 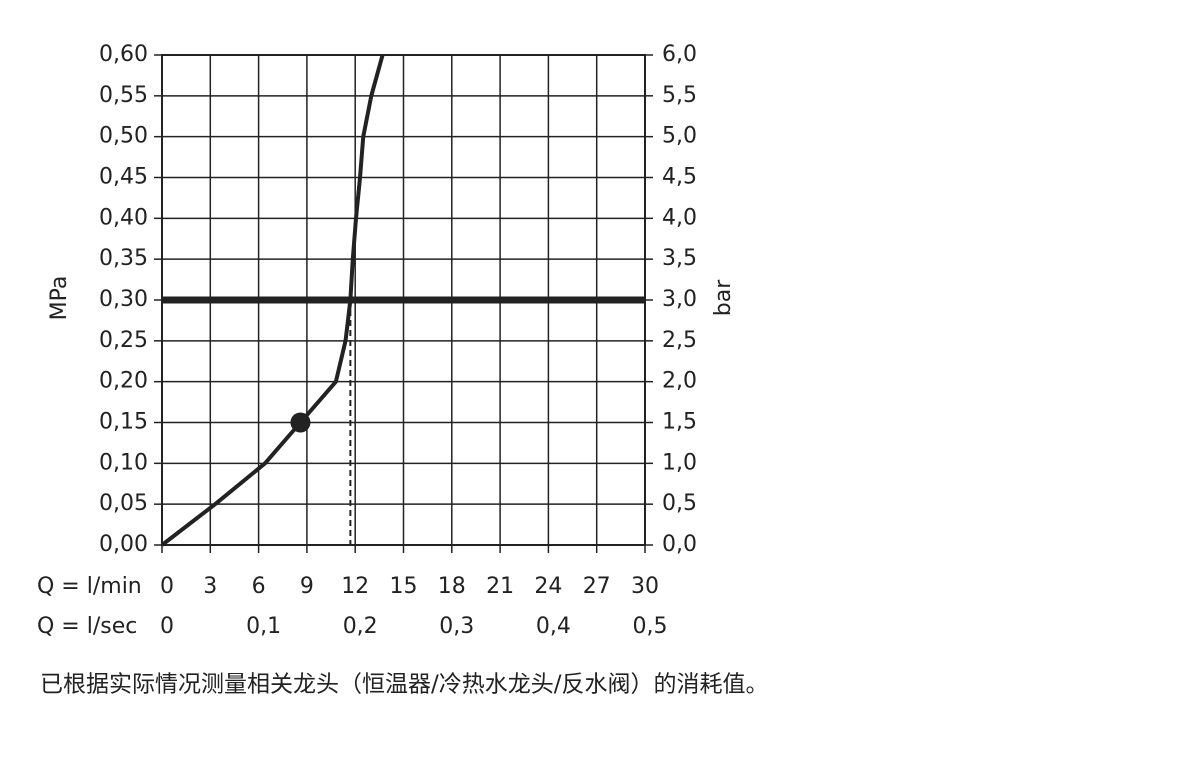 What do you see at coordinates (59, 298) in the screenshot?
I see `y-axis-label: MPa` at bounding box center [59, 298].